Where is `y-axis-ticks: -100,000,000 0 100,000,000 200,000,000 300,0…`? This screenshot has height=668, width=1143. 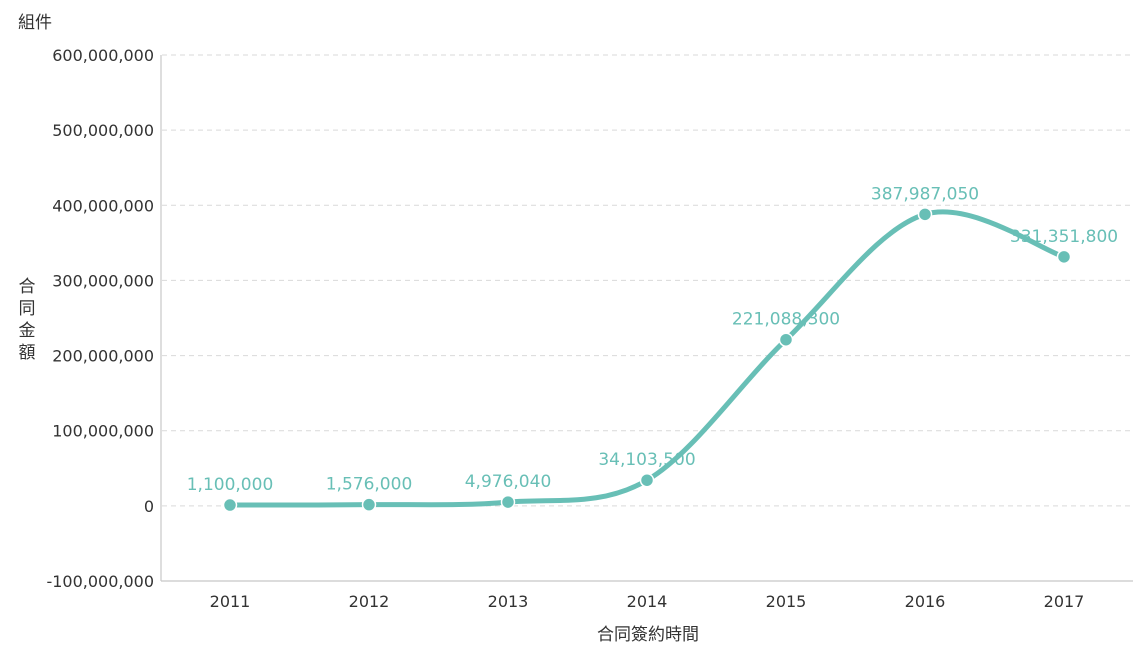
y-axis-ticks: -100,000,000 0 100,000,000 200,000,000 300,0… is located at coordinates (100, 318).